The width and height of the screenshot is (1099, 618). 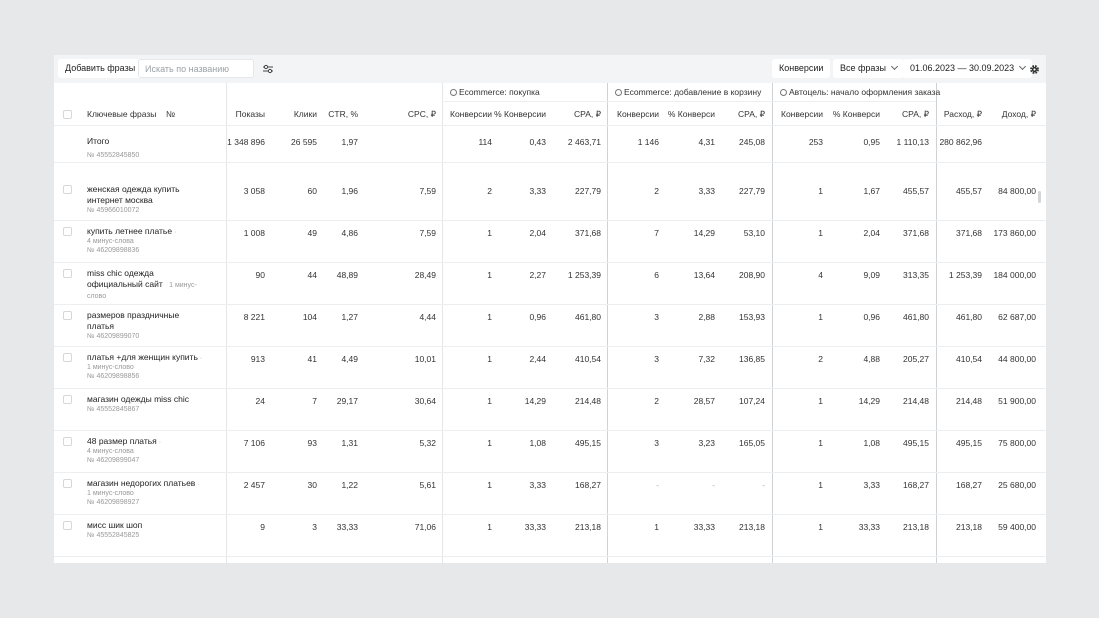 I want to click on col-g3-conv-pct: % Конверси, so click(x=856, y=114).